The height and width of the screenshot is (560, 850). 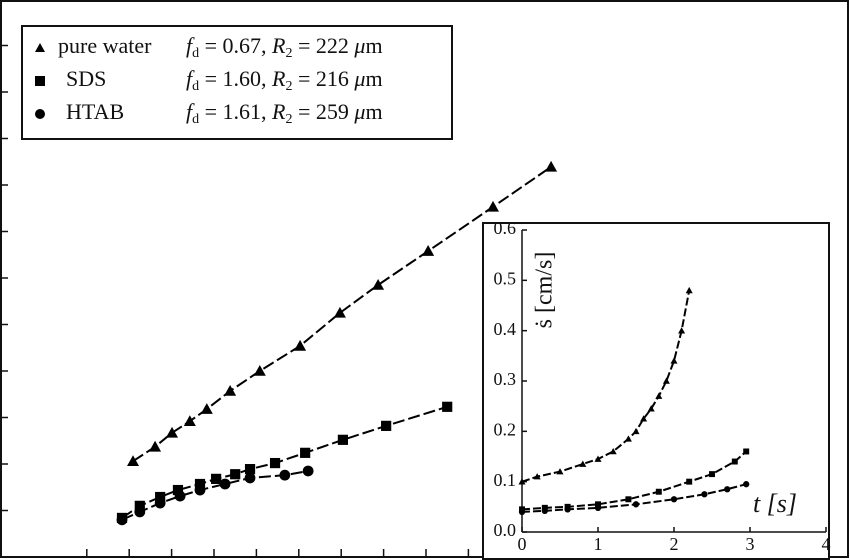 I want to click on legend-annotation: fd = 1.61, R2 = 259 μm, so click(x=284, y=113).